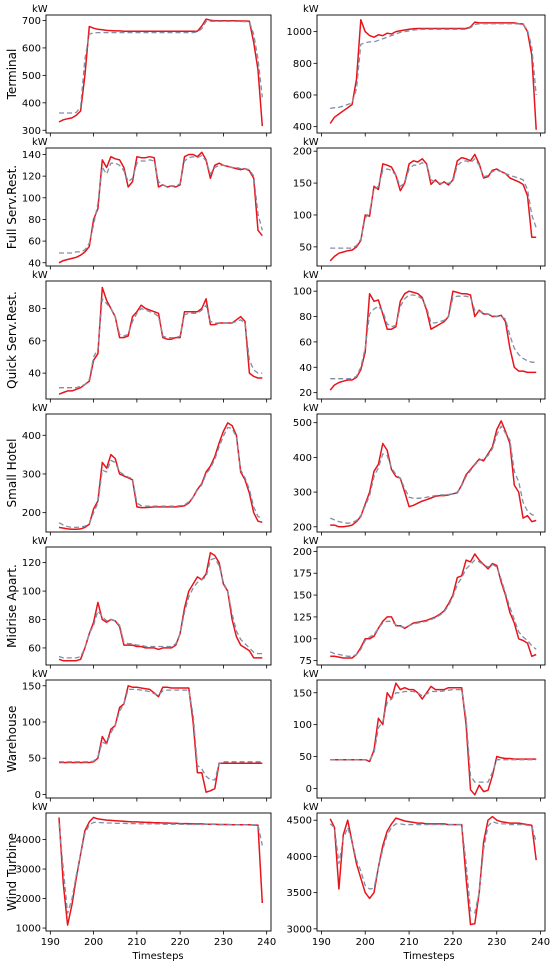 This screenshot has height=966, width=550. I want to click on plot-frame-r3-right, so click(431, 340).